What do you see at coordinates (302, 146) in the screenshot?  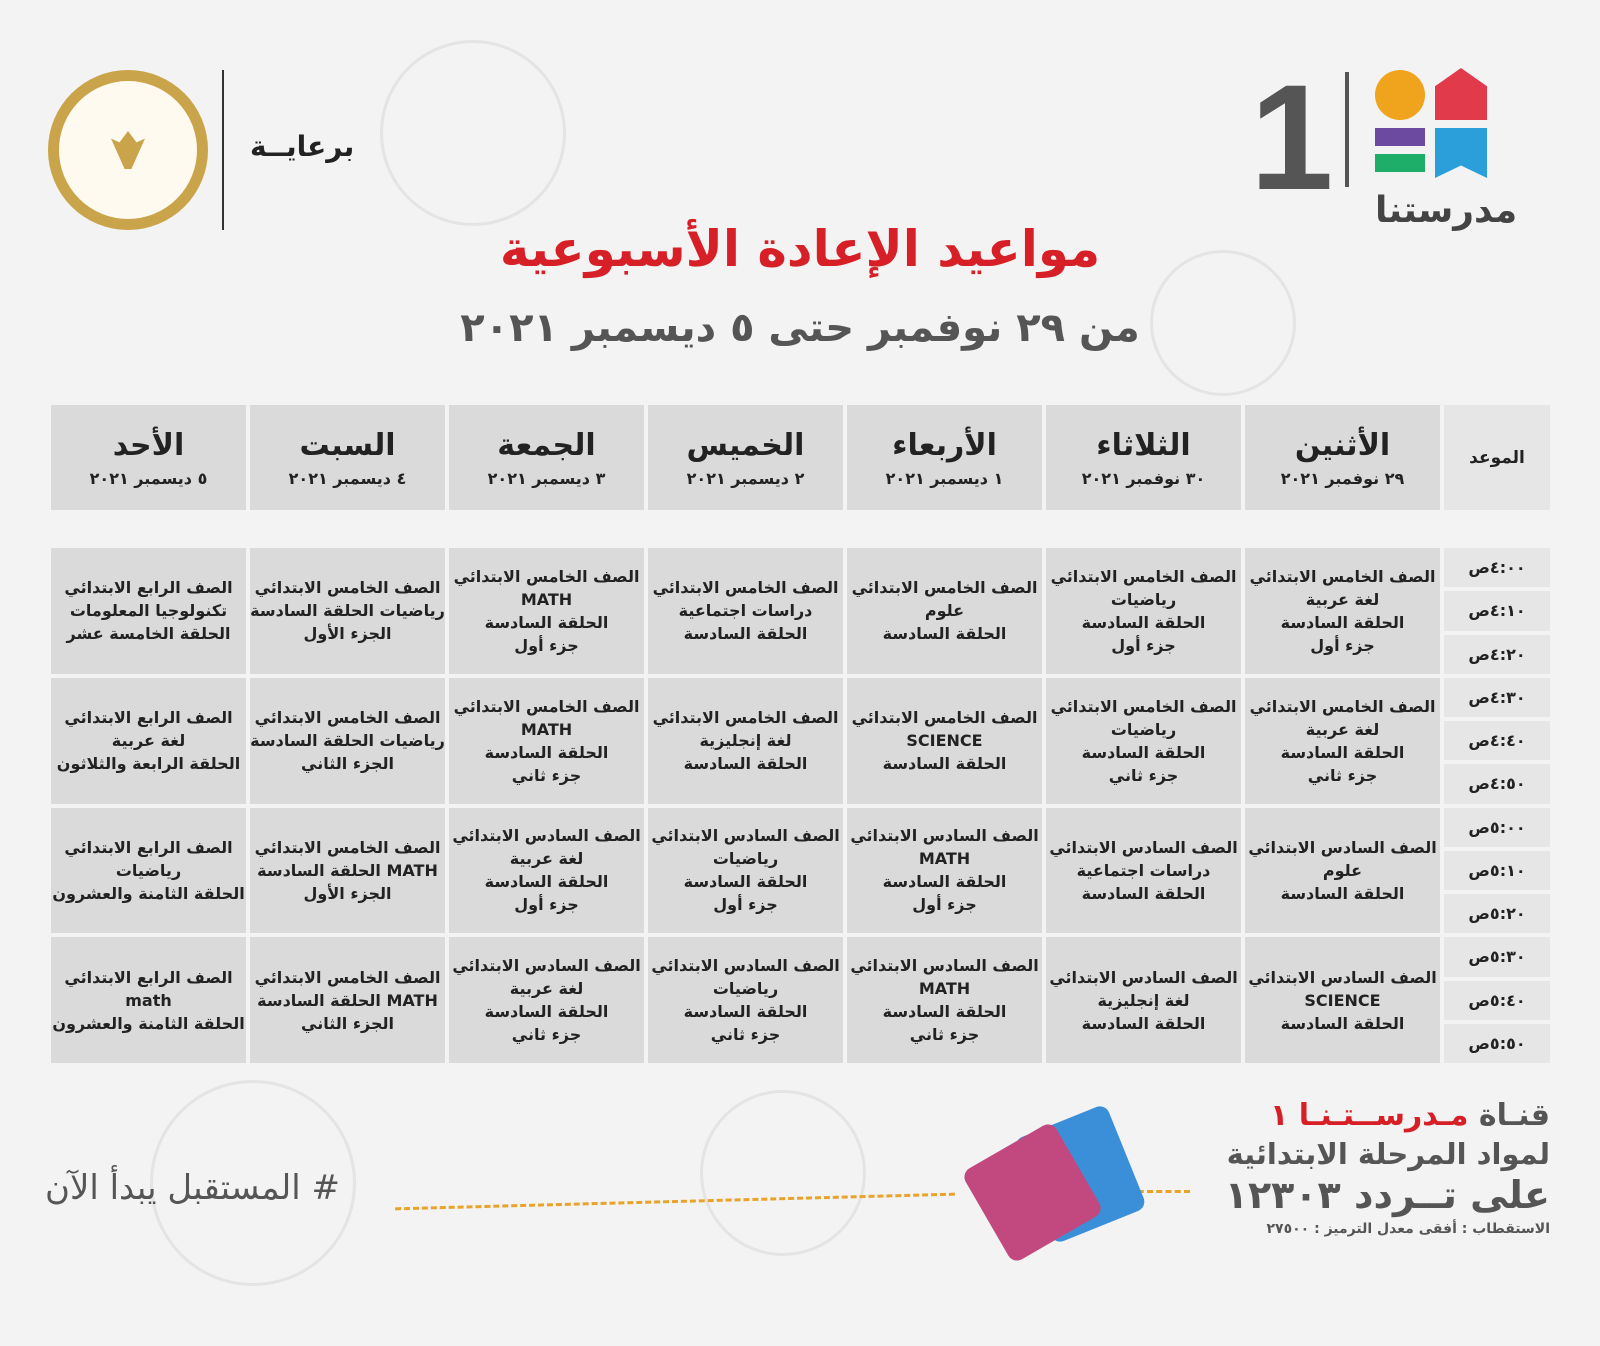 I see `sponsor-label: برعايــة` at bounding box center [302, 146].